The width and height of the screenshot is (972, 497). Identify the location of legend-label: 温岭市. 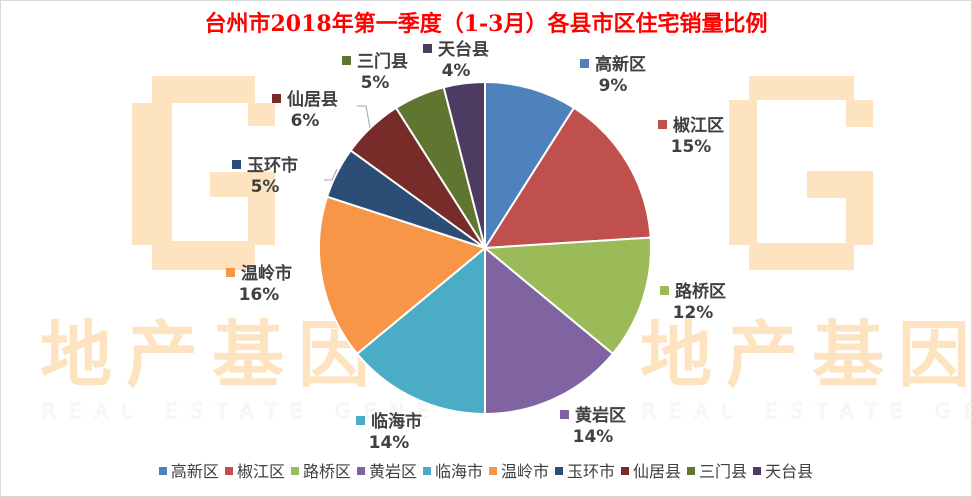
(525, 471).